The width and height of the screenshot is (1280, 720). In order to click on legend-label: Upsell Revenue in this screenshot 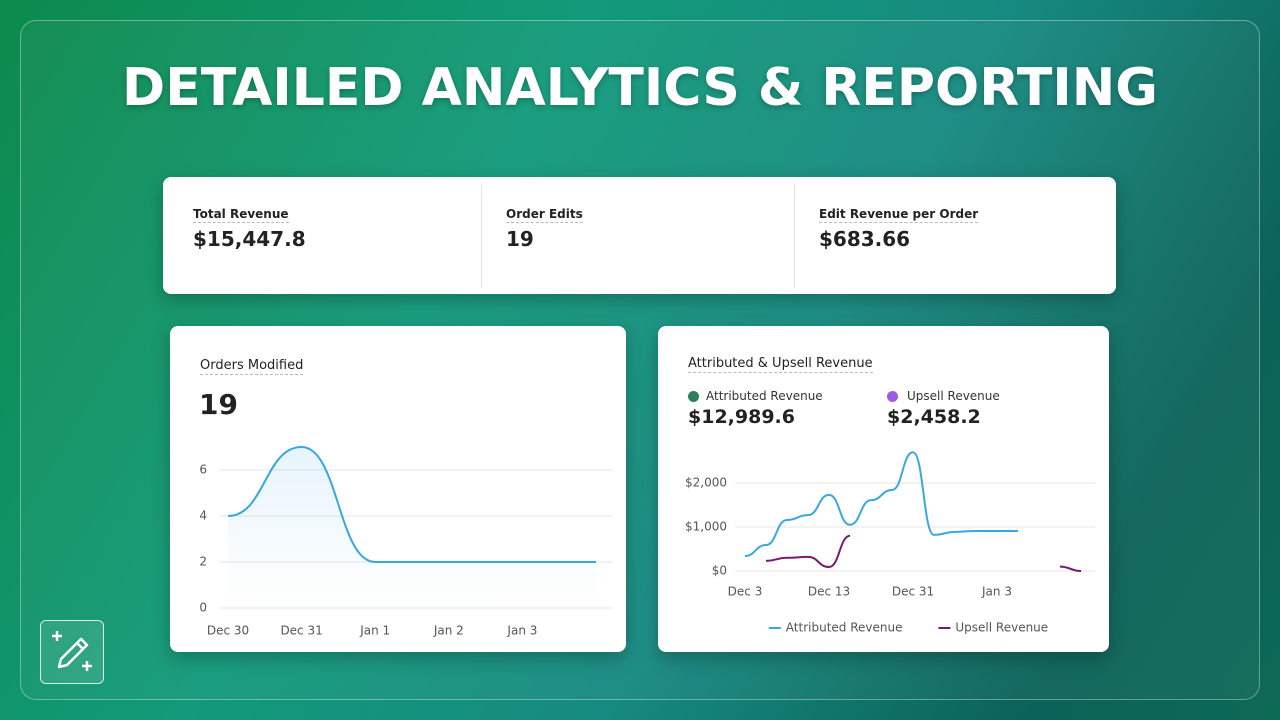, I will do `click(1001, 628)`.